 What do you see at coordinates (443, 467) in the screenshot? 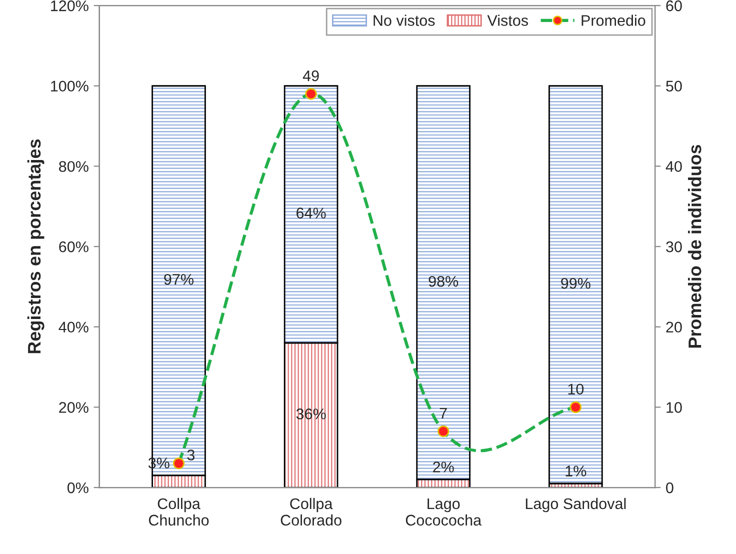
I see `data-label: 2%` at bounding box center [443, 467].